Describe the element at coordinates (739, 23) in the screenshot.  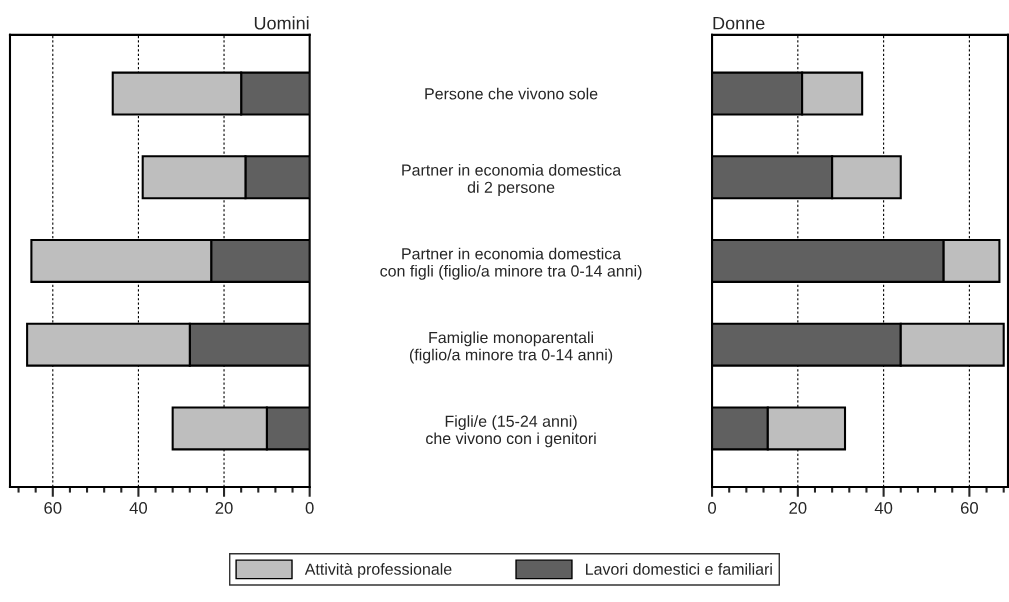
I see `chart-title: Donne` at that location.